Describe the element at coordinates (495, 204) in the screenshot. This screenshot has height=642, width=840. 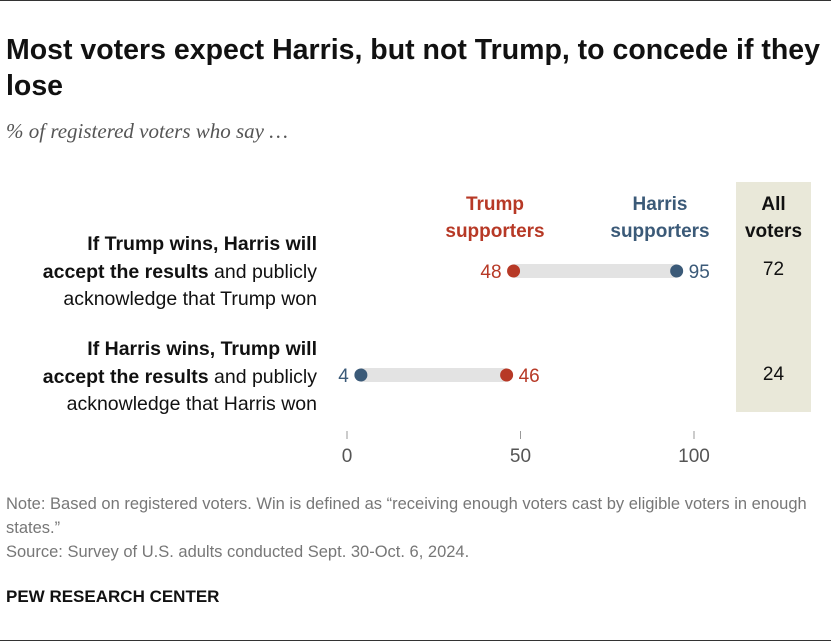
I see `trump-header-line1: Trump` at that location.